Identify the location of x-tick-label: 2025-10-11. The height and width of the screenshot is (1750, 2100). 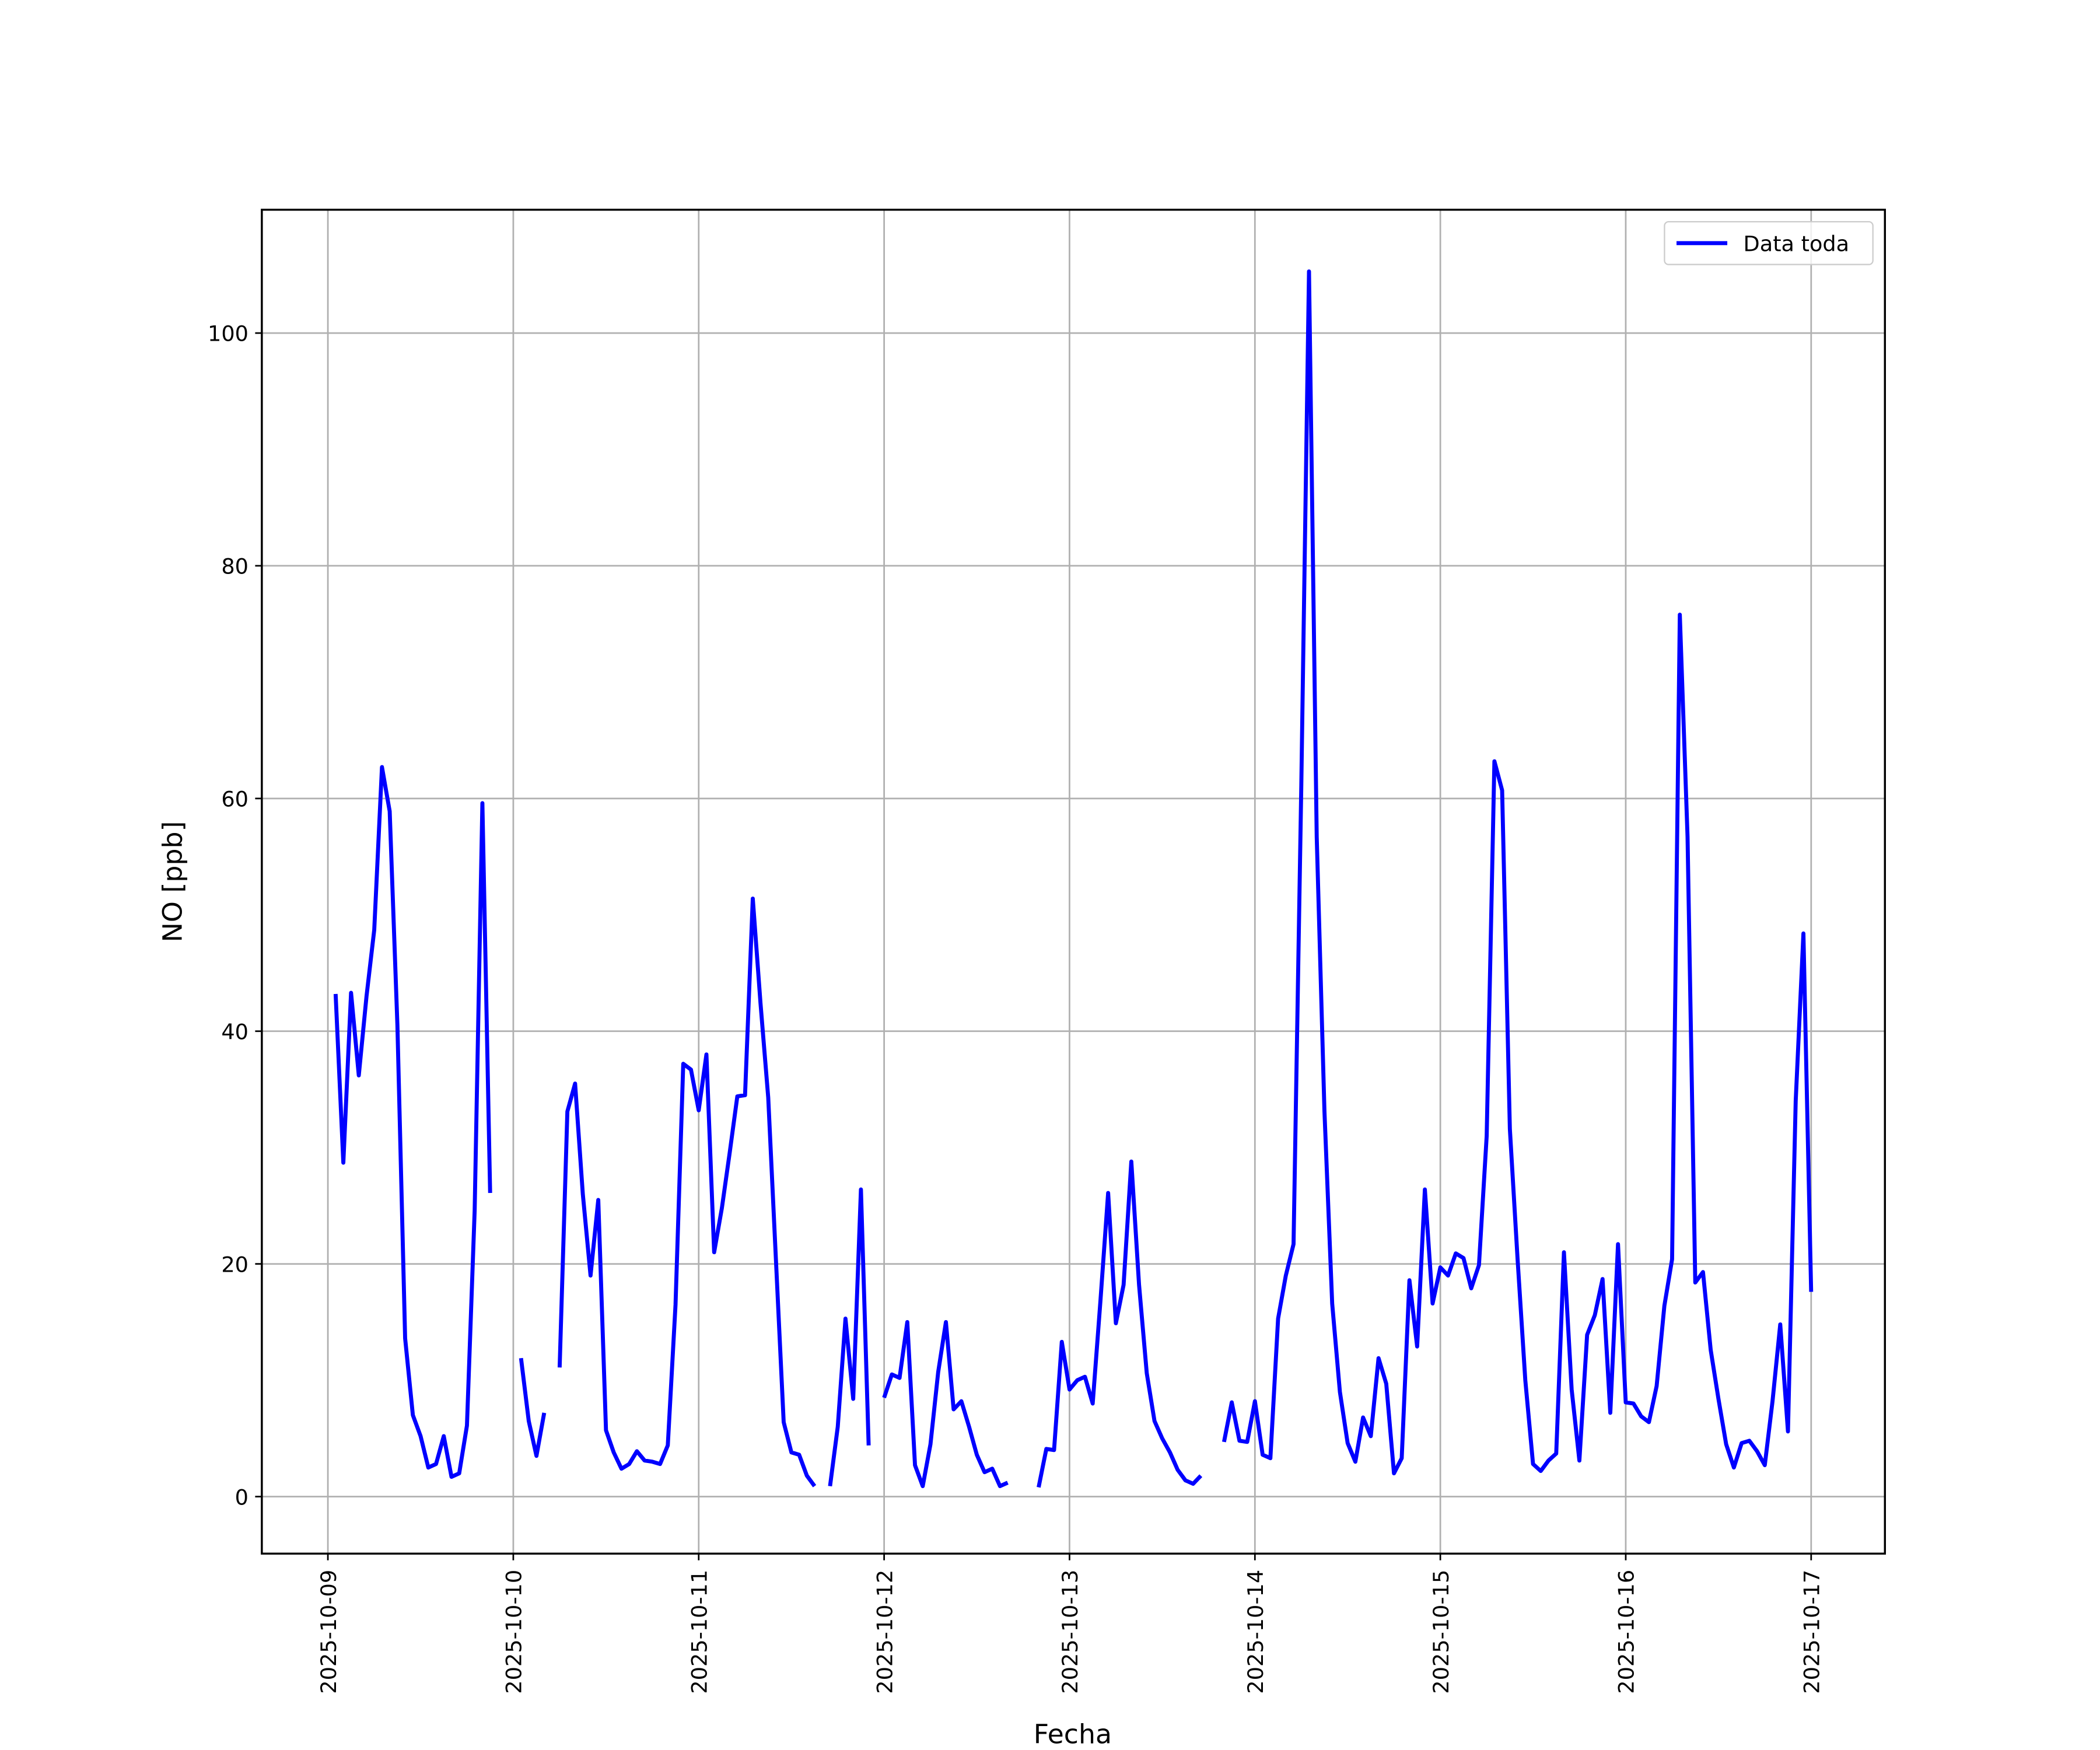
(699, 1632).